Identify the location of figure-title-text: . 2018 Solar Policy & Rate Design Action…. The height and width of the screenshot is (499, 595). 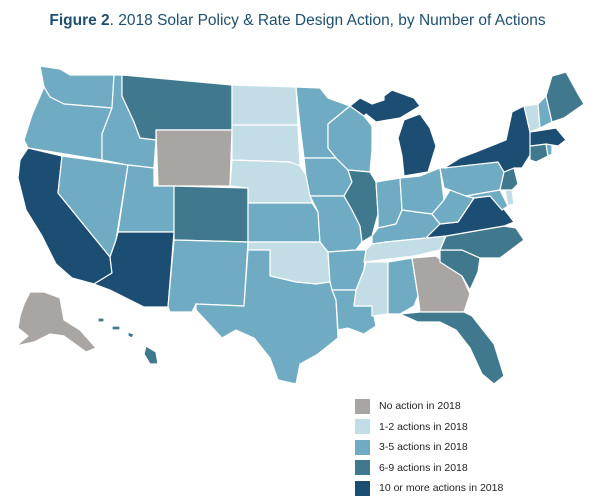
(327, 20).